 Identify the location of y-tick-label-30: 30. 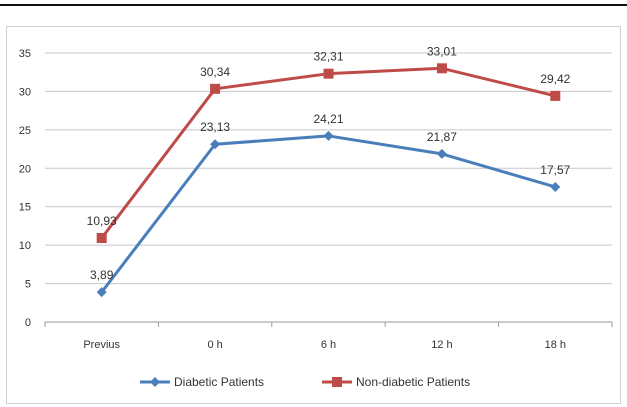
(25, 92).